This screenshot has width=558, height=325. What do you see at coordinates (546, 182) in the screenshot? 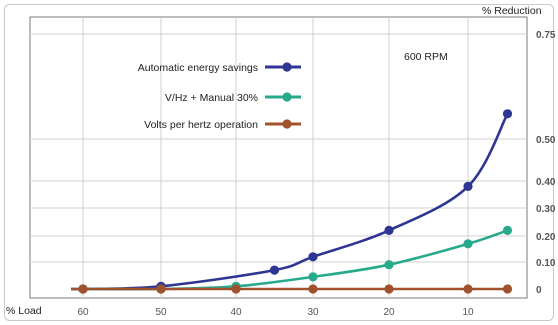
I see `y-tick-label: 0.40` at bounding box center [546, 182].